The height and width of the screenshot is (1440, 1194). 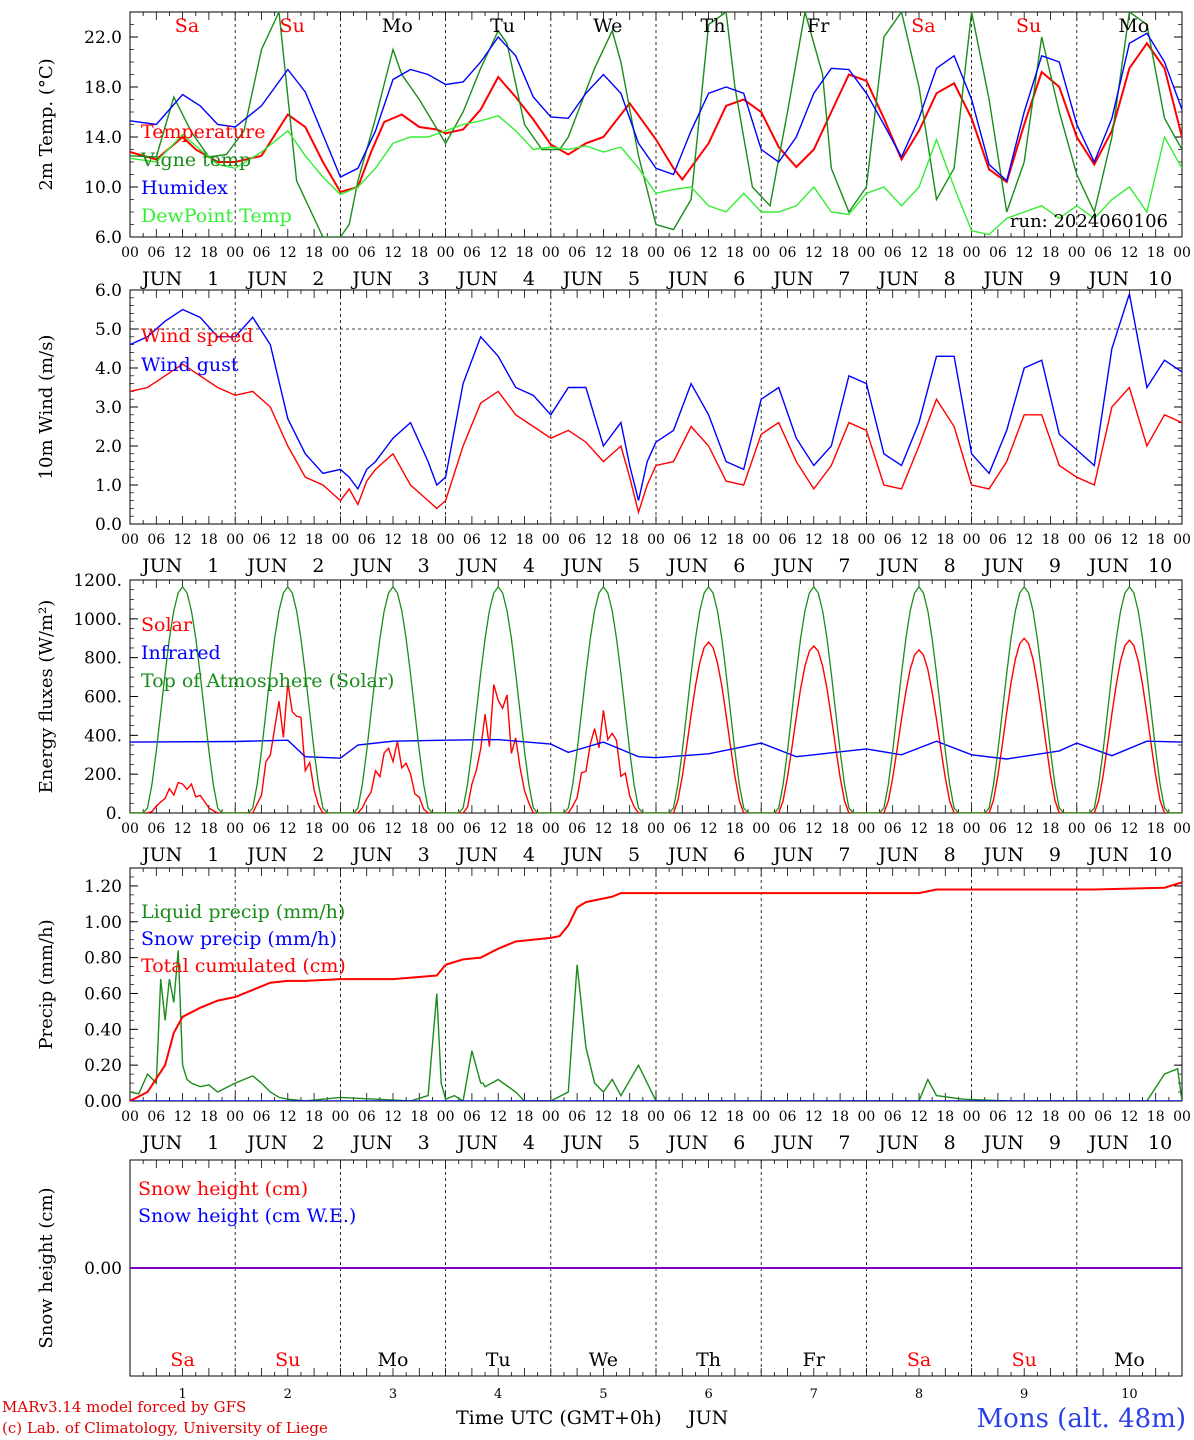 I want to click on date-label-day: 3, so click(x=424, y=279).